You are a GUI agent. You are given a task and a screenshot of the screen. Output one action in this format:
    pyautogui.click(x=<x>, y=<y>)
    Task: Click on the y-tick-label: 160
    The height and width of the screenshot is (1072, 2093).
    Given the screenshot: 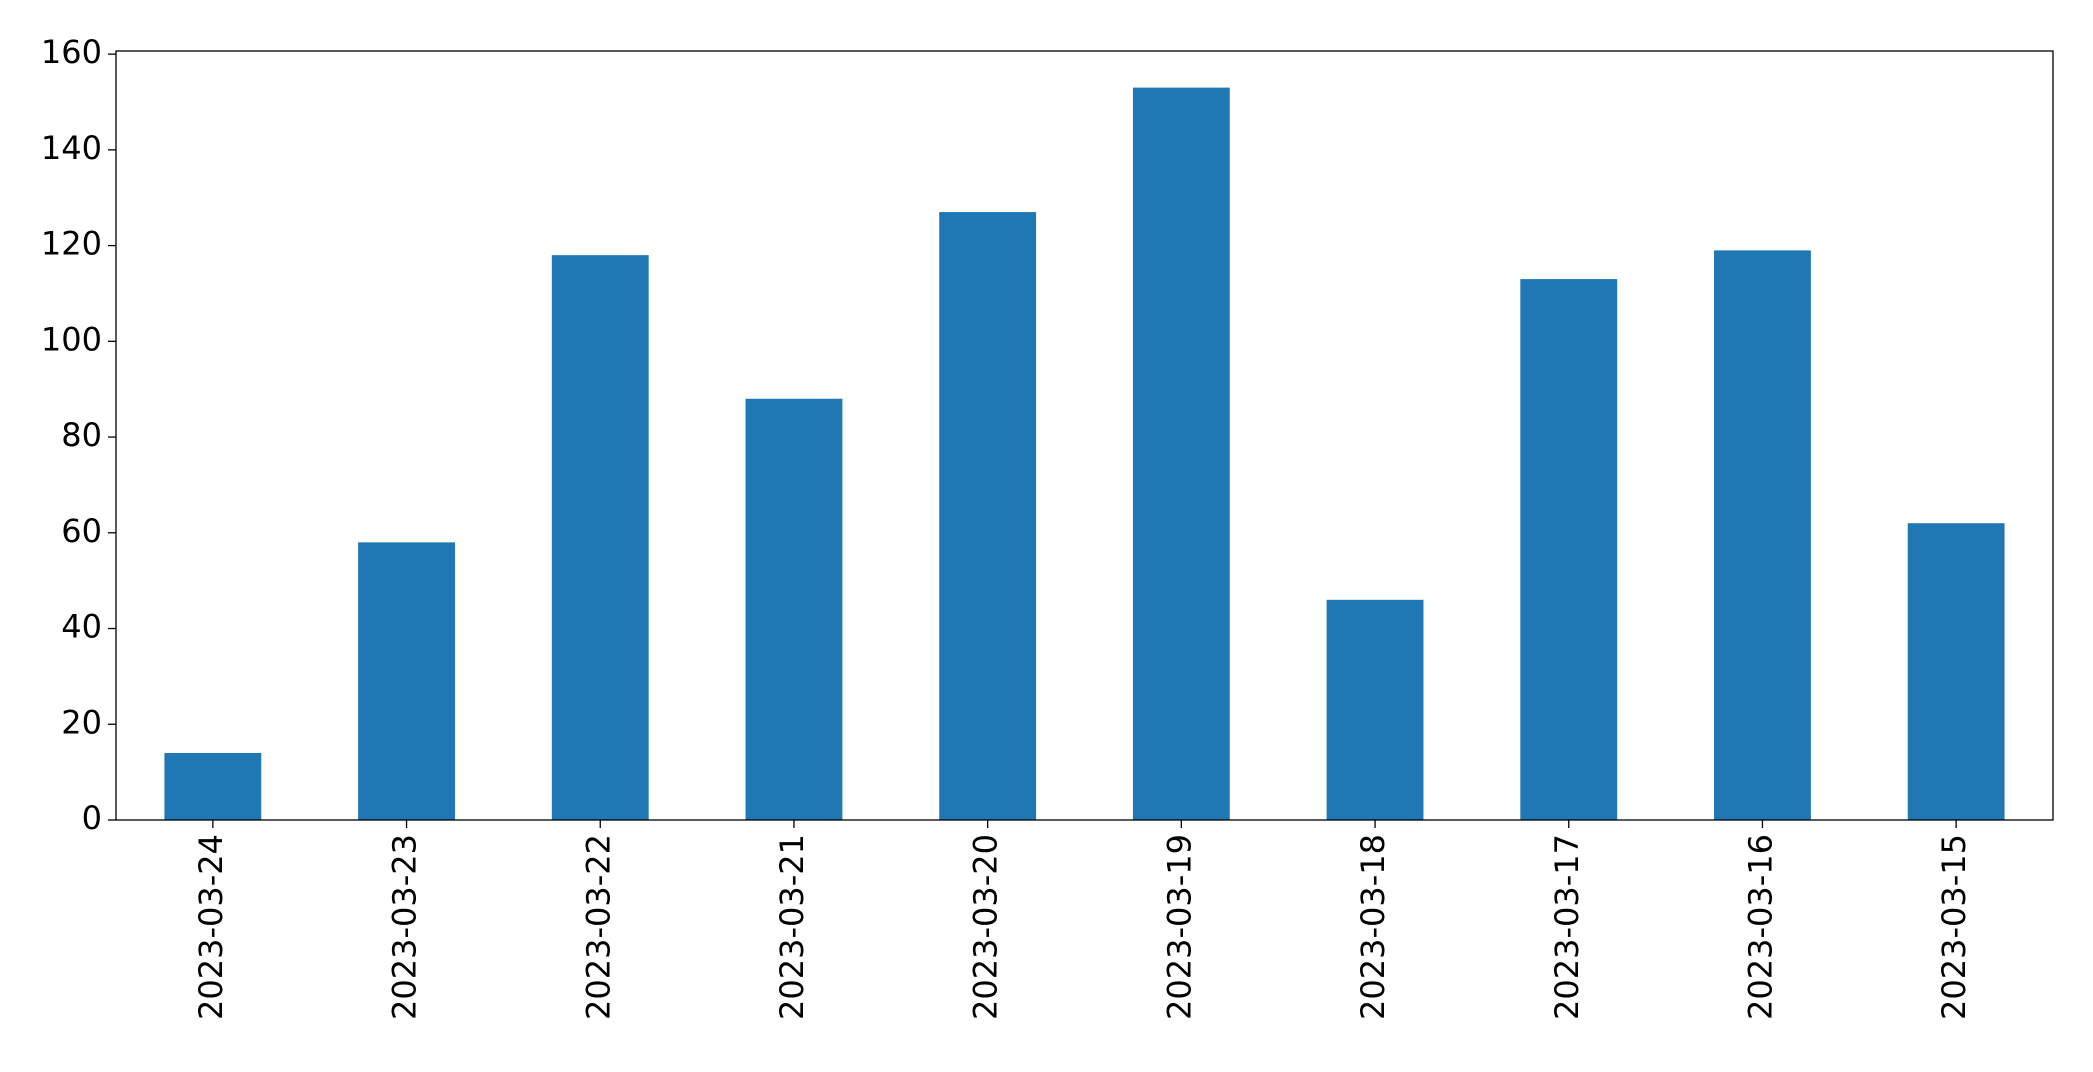 What is the action you would take?
    pyautogui.click(x=71, y=52)
    